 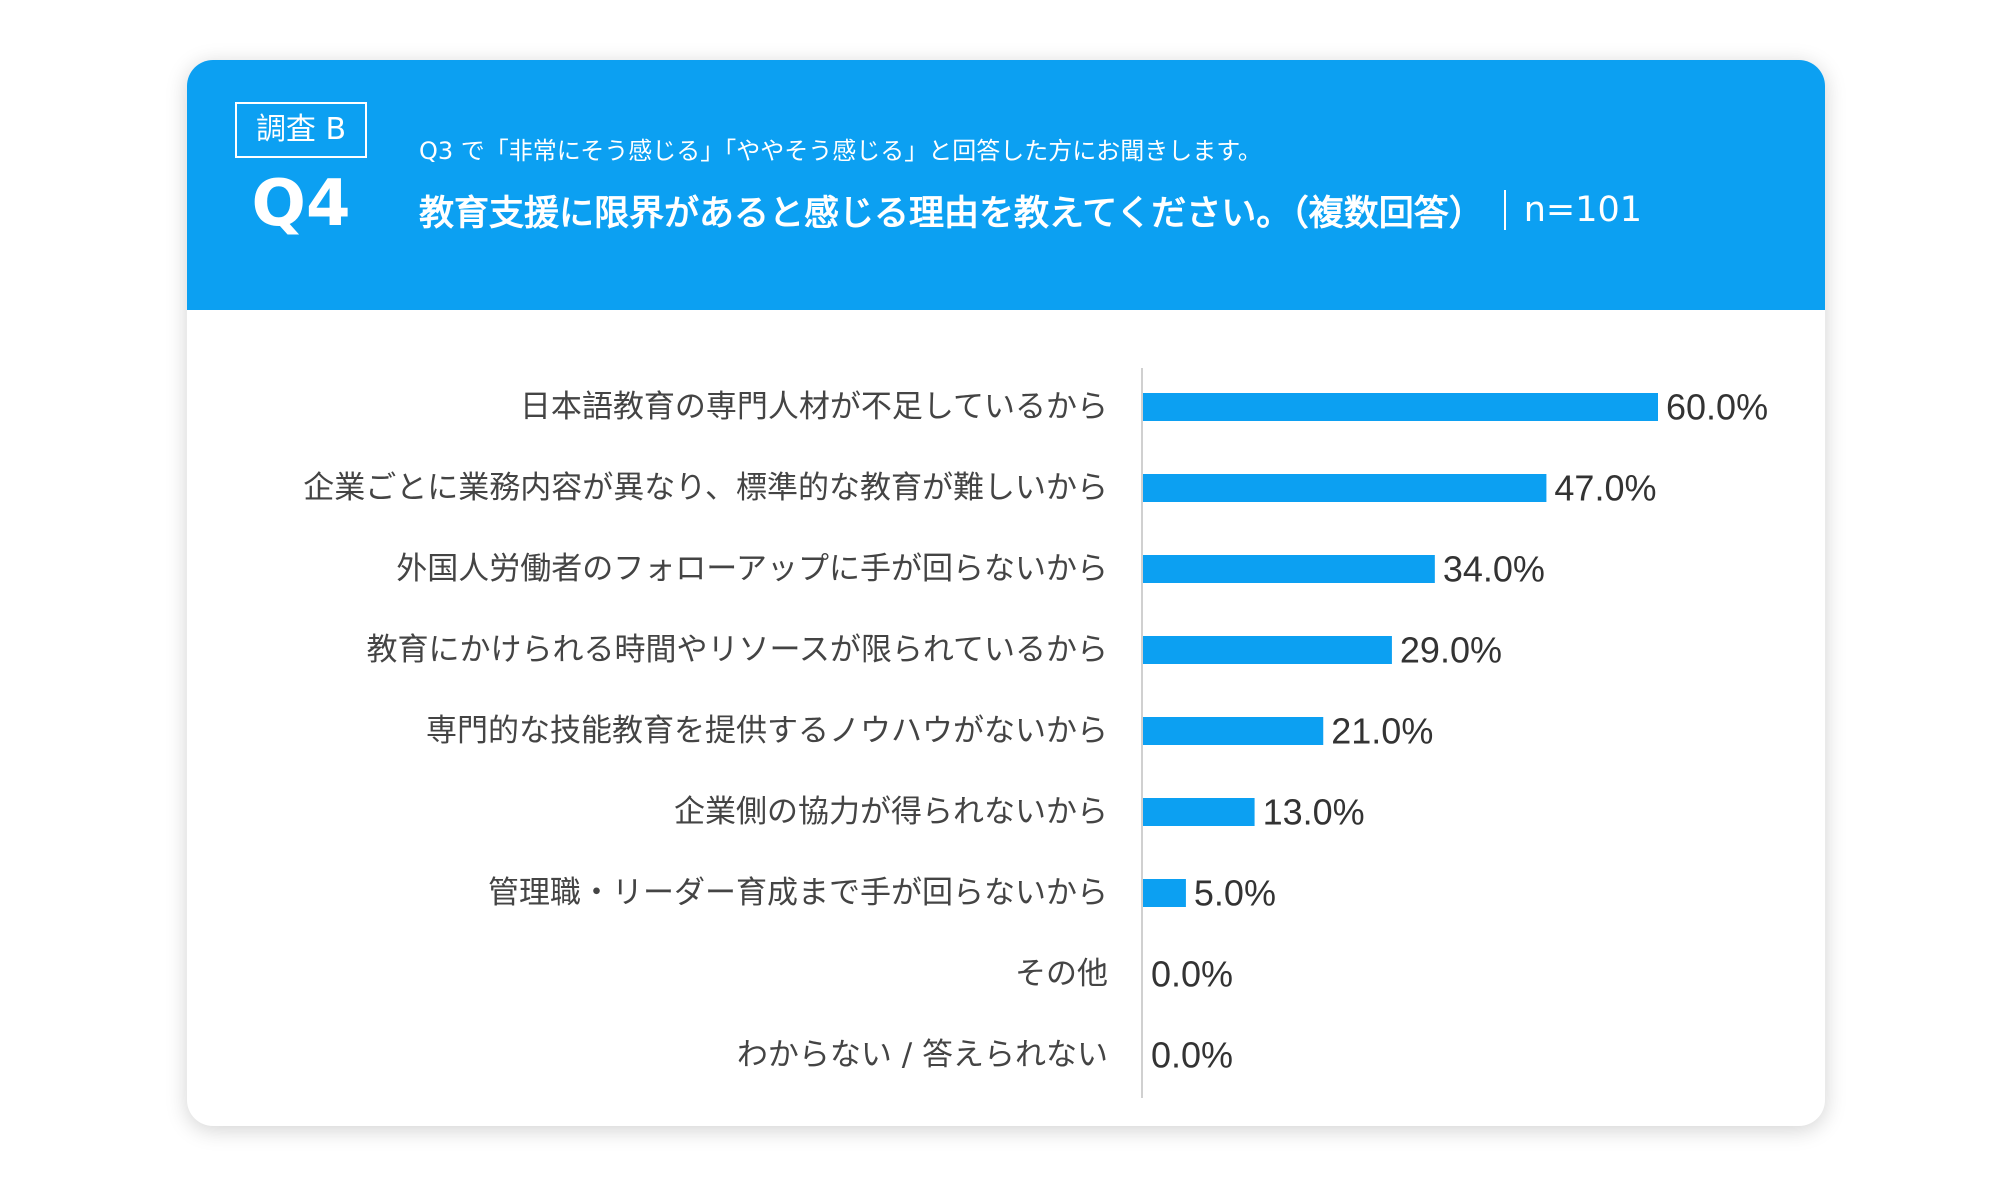 I want to click on category-label: その他, so click(x=1061, y=974).